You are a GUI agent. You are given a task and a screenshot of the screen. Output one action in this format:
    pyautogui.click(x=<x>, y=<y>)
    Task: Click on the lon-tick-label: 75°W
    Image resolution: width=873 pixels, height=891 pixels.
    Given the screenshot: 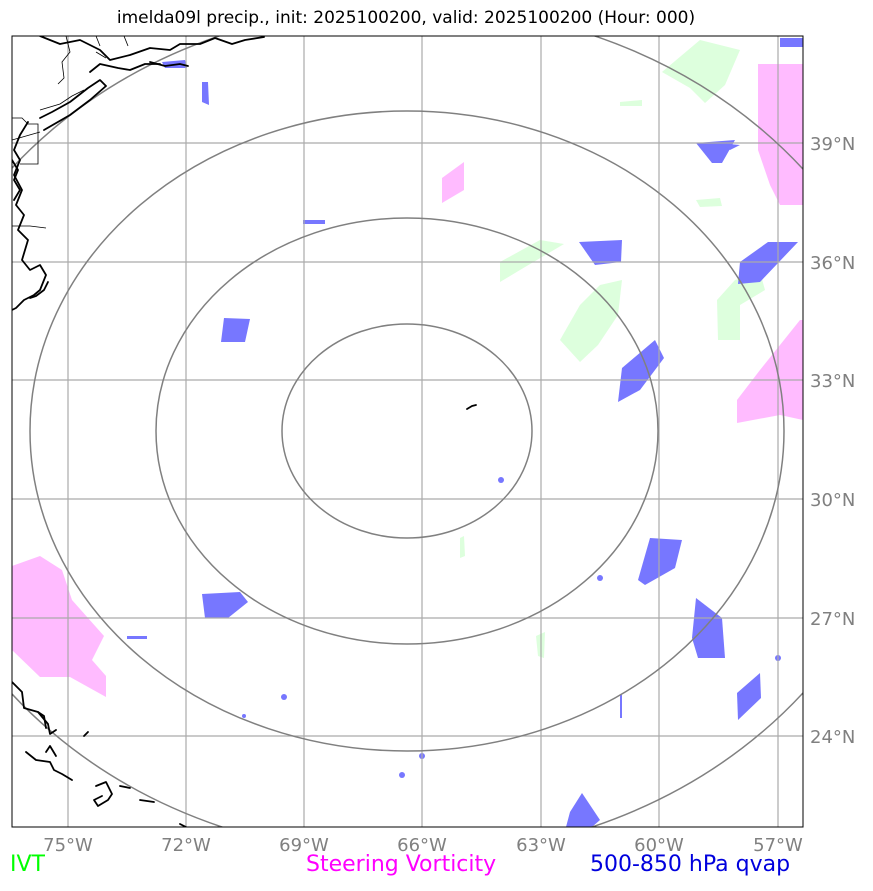 What is the action you would take?
    pyautogui.click(x=68, y=845)
    